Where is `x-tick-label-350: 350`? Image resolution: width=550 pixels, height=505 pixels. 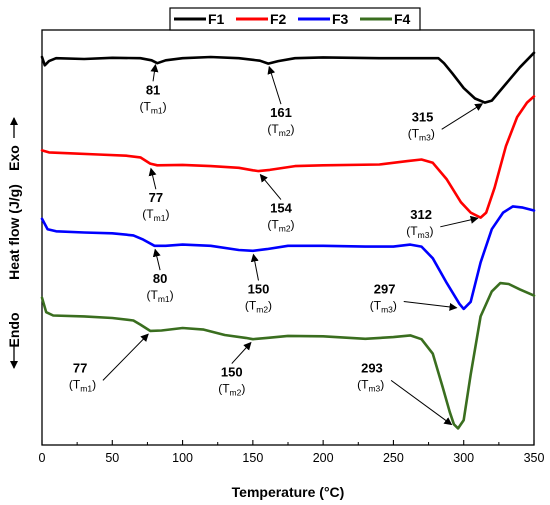 x-tick-label-350: 350 is located at coordinates (534, 458).